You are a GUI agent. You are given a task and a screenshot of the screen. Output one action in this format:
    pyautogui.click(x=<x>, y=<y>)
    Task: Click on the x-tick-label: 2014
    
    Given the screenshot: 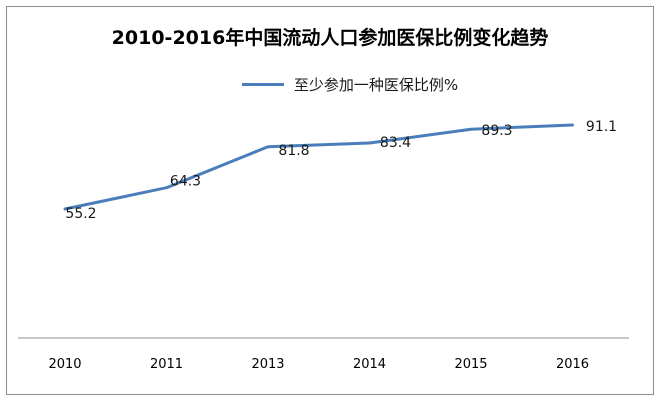 What is the action you would take?
    pyautogui.click(x=369, y=364)
    